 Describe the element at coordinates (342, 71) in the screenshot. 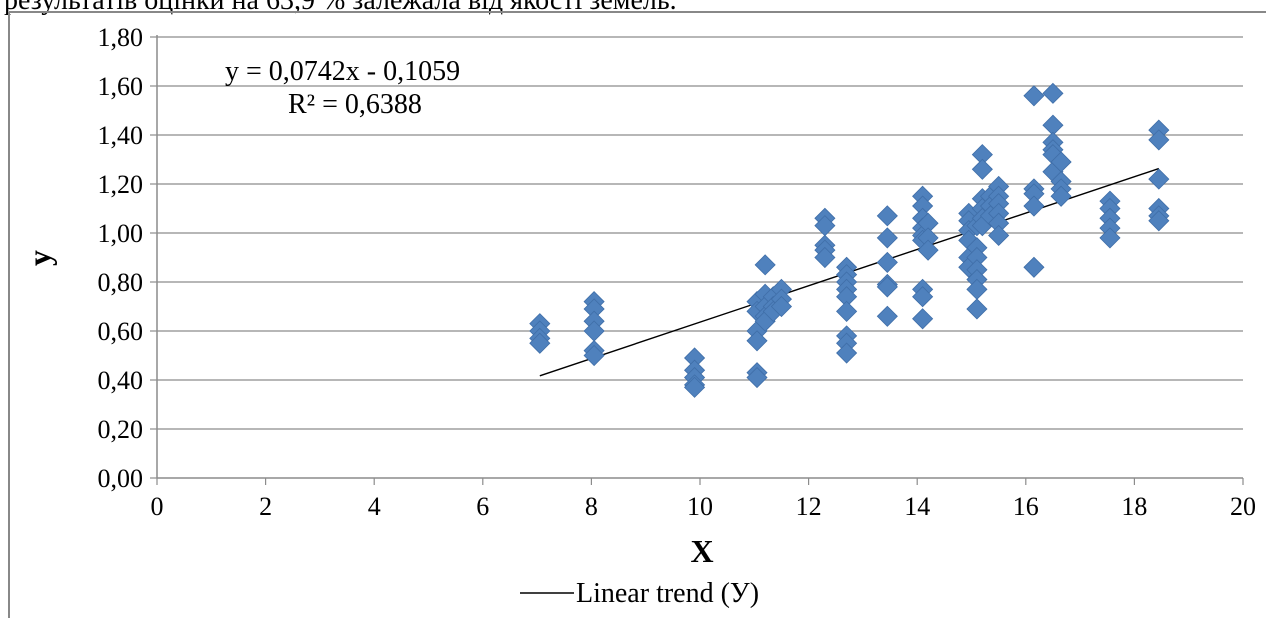

I see `trend-equation: y = 0,0742x - 0,1059` at that location.